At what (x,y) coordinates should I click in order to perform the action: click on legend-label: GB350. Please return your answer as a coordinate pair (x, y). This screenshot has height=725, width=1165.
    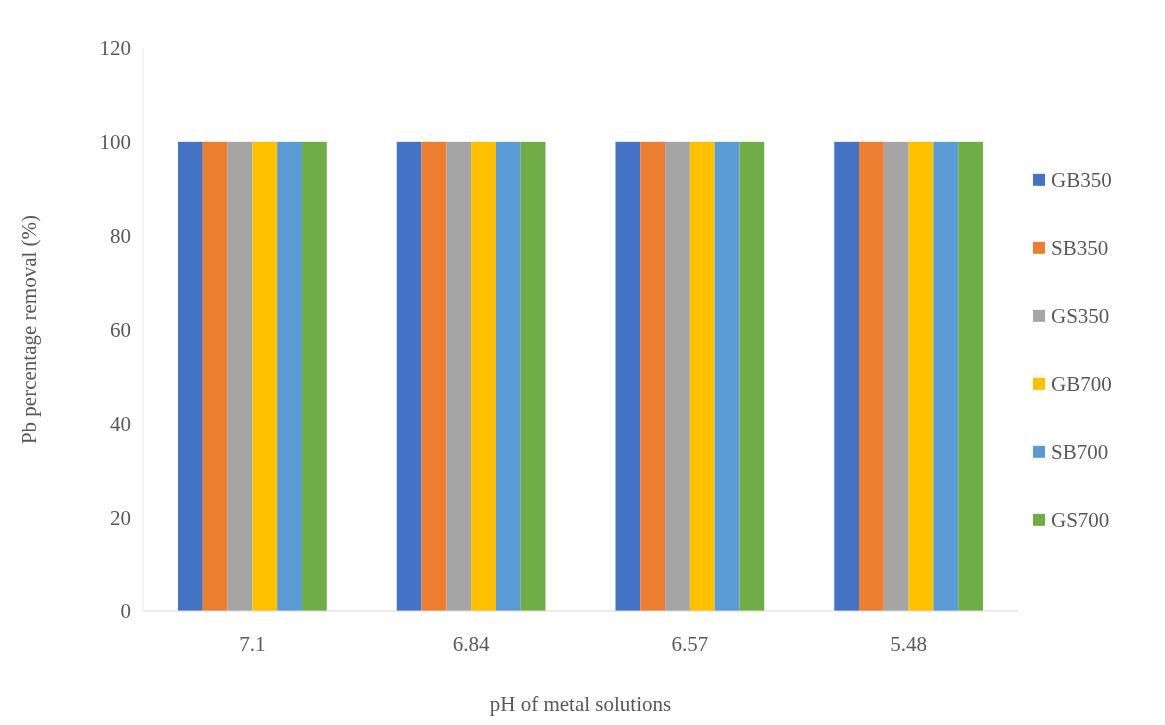
    Looking at the image, I should click on (1081, 180).